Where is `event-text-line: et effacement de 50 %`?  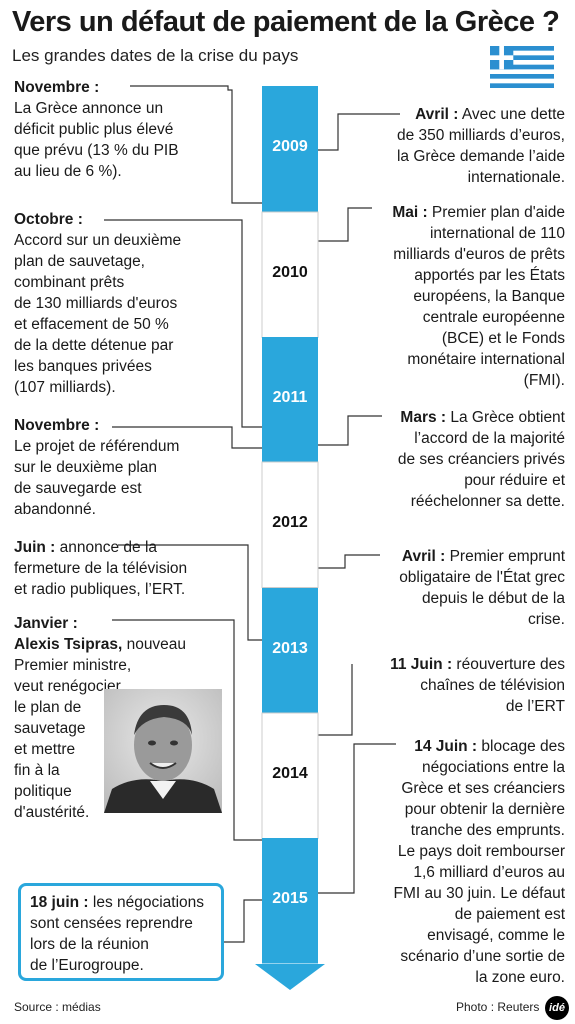 event-text-line: et effacement de 50 % is located at coordinates (91, 324).